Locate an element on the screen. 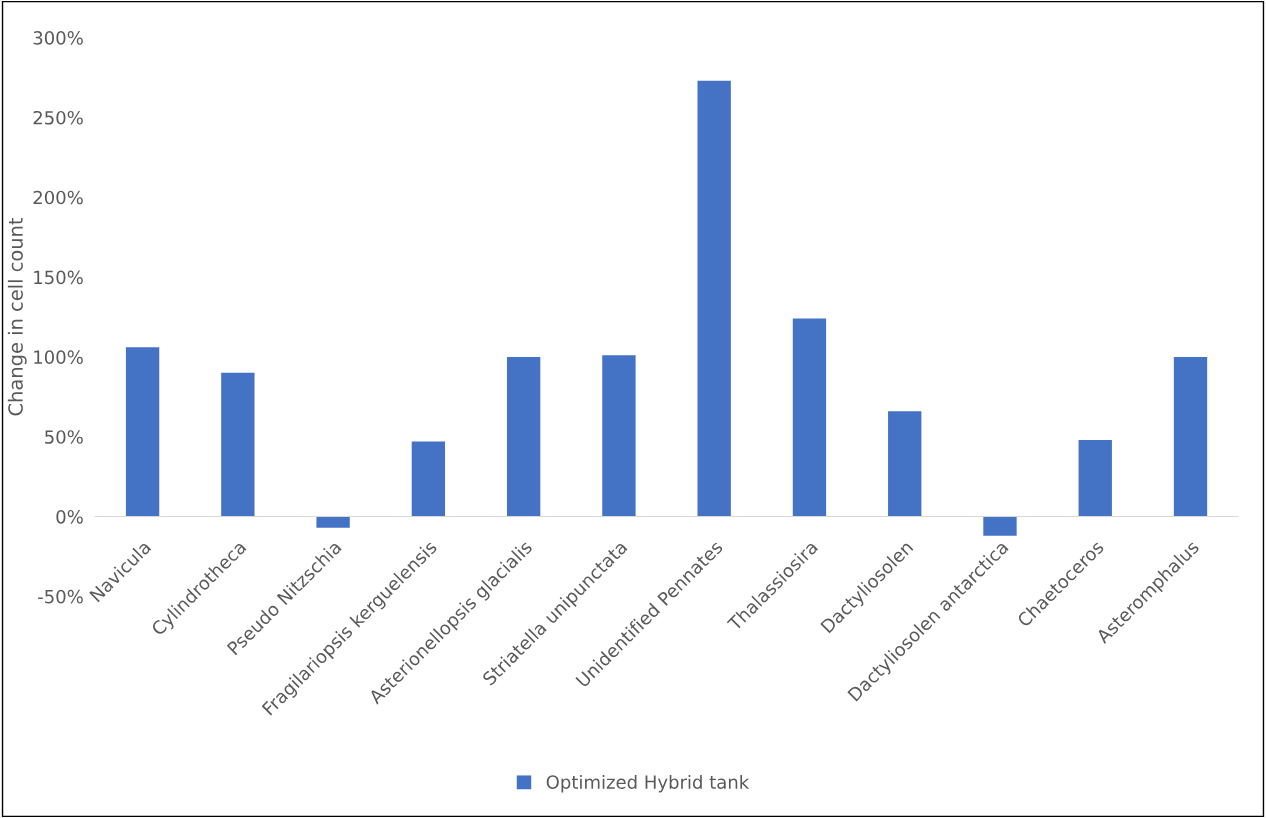 The width and height of the screenshot is (1266, 818). y-tick-label: 250% is located at coordinates (58, 117).